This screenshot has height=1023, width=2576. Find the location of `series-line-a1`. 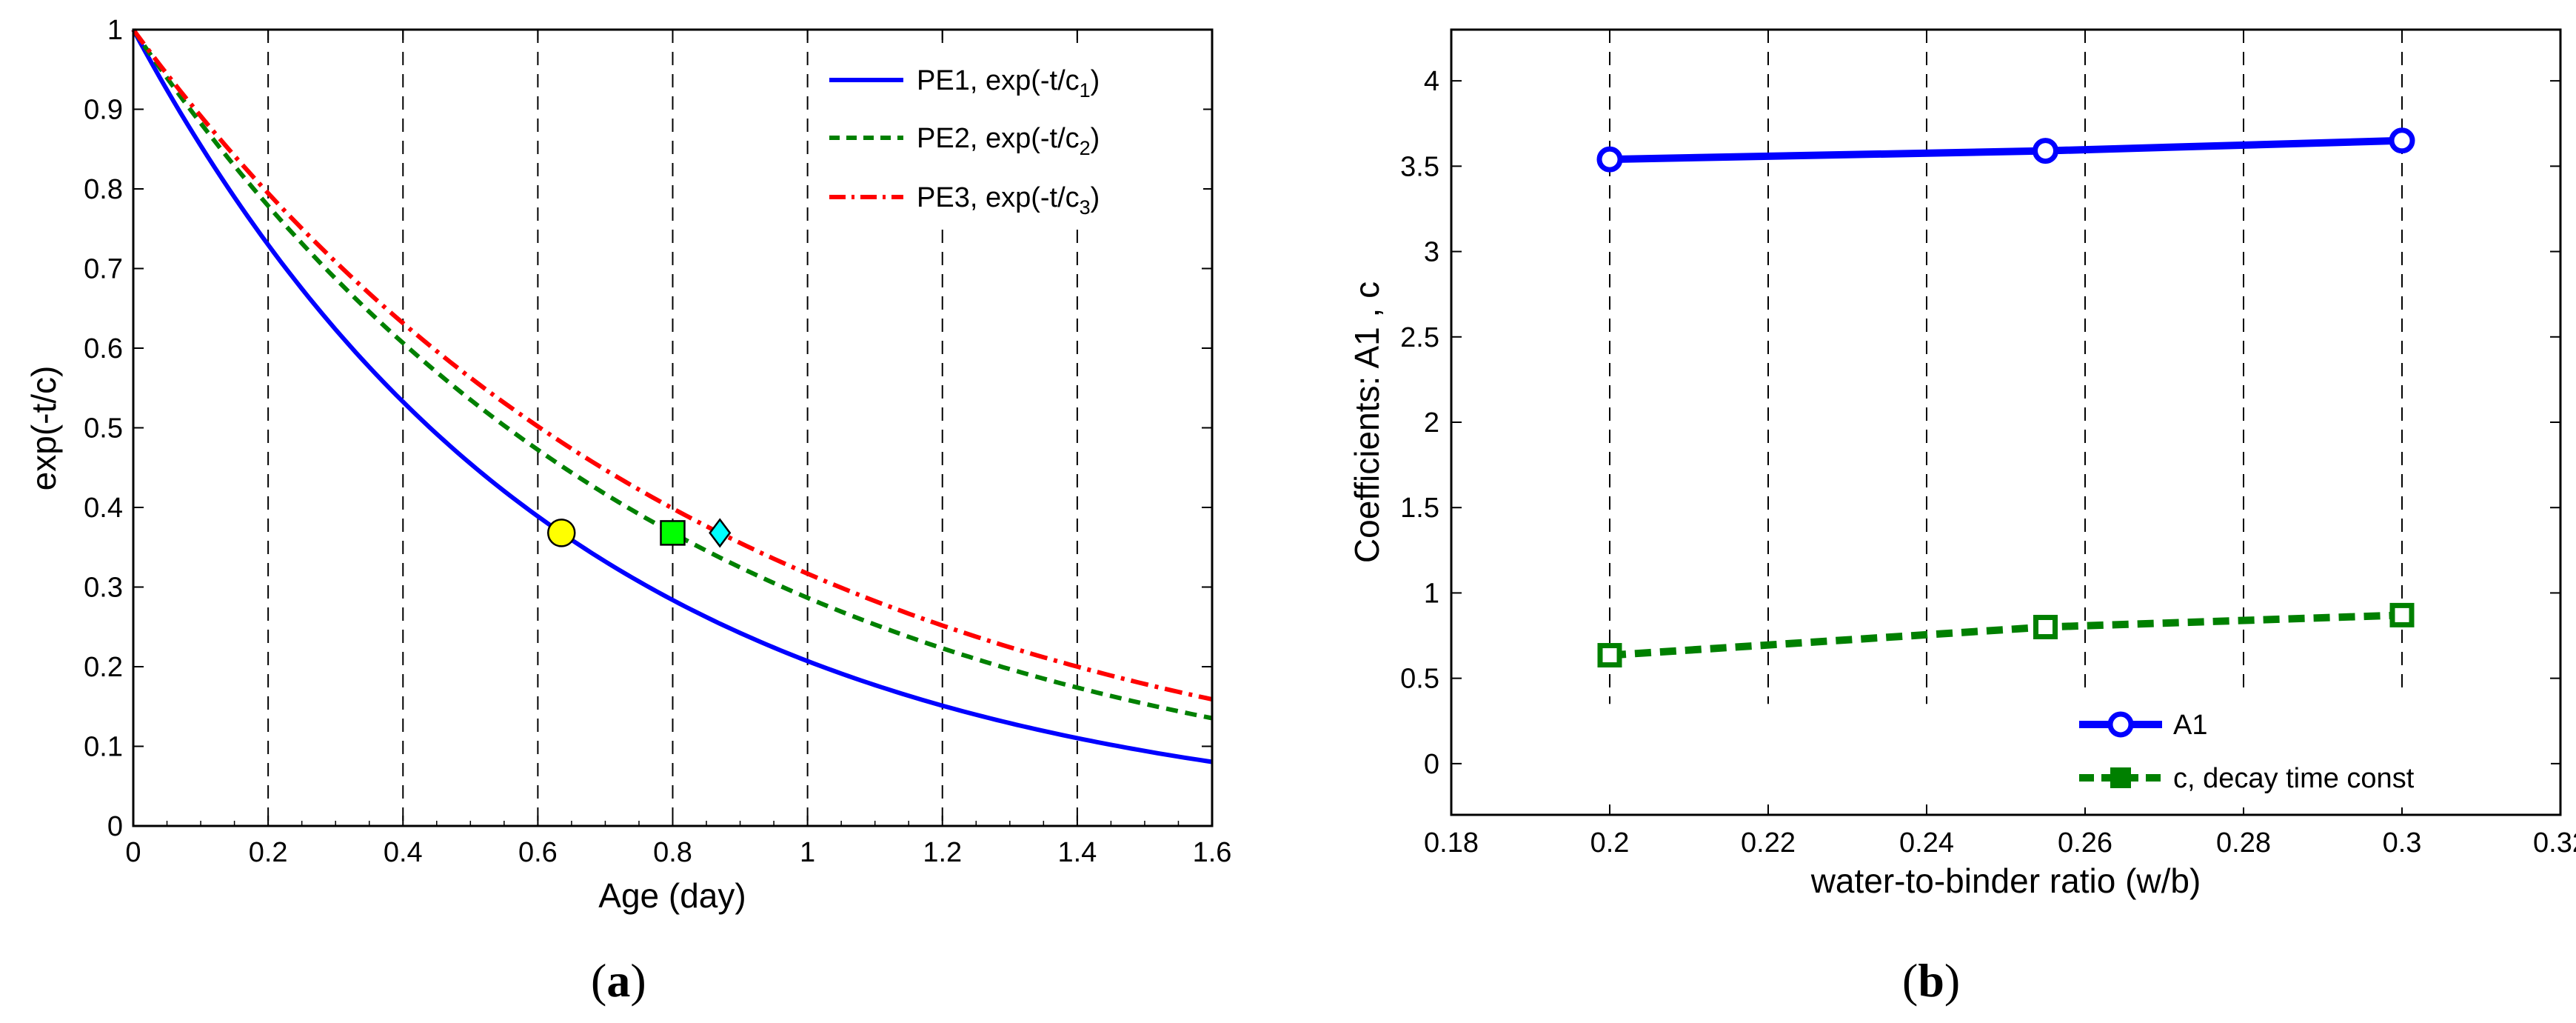

series-line-a1 is located at coordinates (2006, 150).